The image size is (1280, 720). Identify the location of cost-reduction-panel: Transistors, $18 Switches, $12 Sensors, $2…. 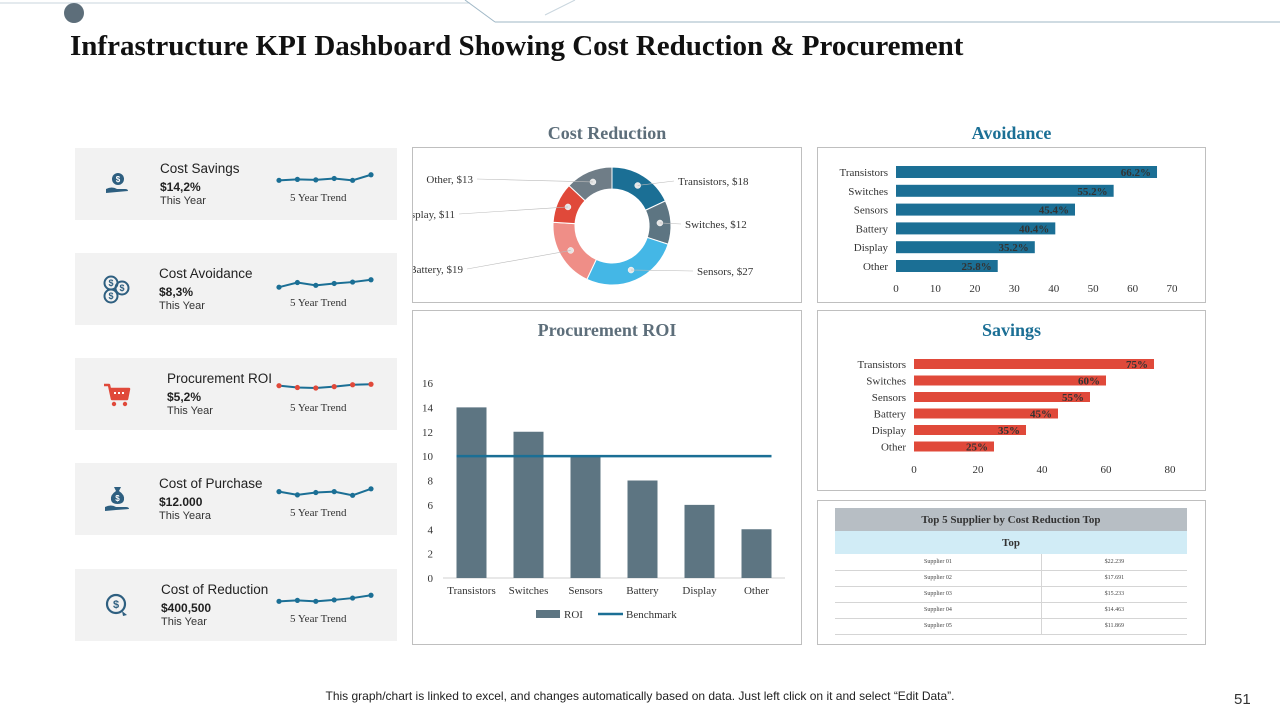
(607, 225).